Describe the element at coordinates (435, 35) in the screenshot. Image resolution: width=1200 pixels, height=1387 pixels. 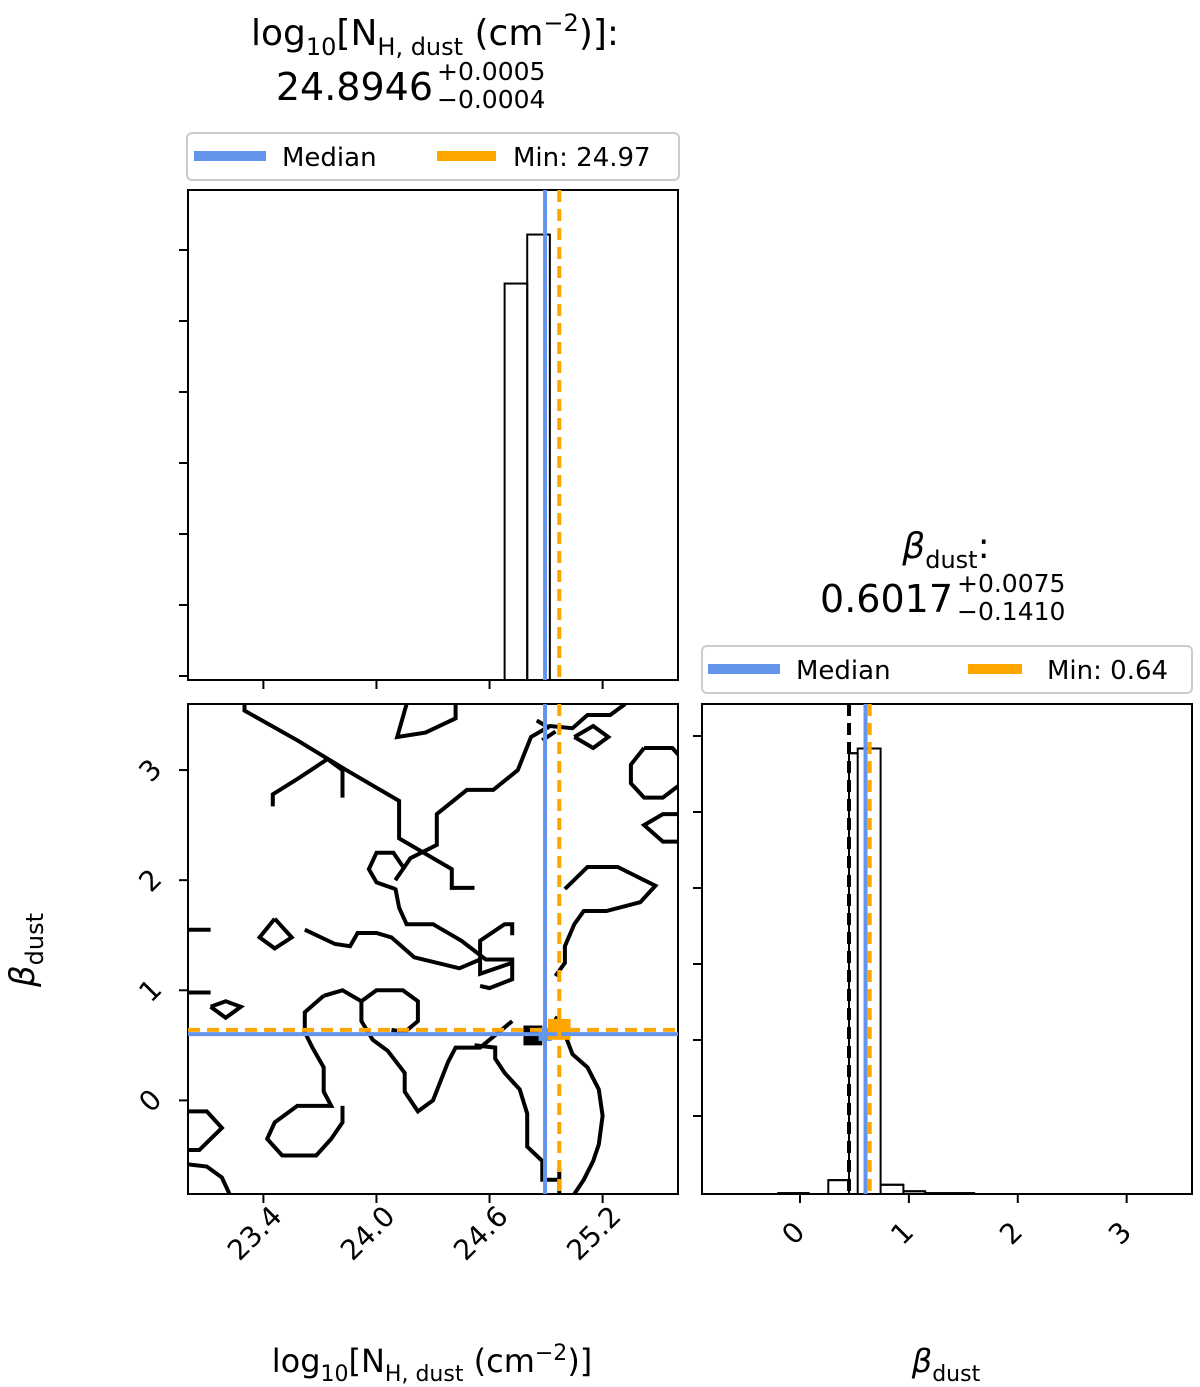
I see `title-nh-label: log10[NH, dust (cm−2)]:` at that location.